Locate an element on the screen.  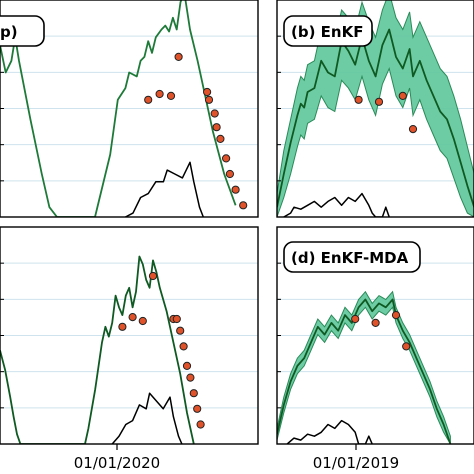
panel-b-title: (b) EnKF is located at coordinates (327, 32).